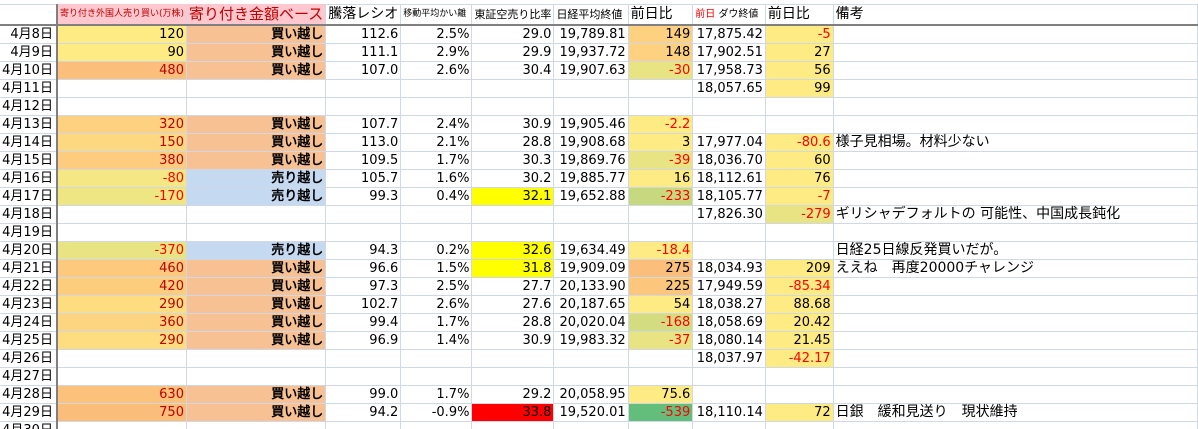 The image size is (1198, 429). I want to click on row-date: 4月9日, so click(29, 52).